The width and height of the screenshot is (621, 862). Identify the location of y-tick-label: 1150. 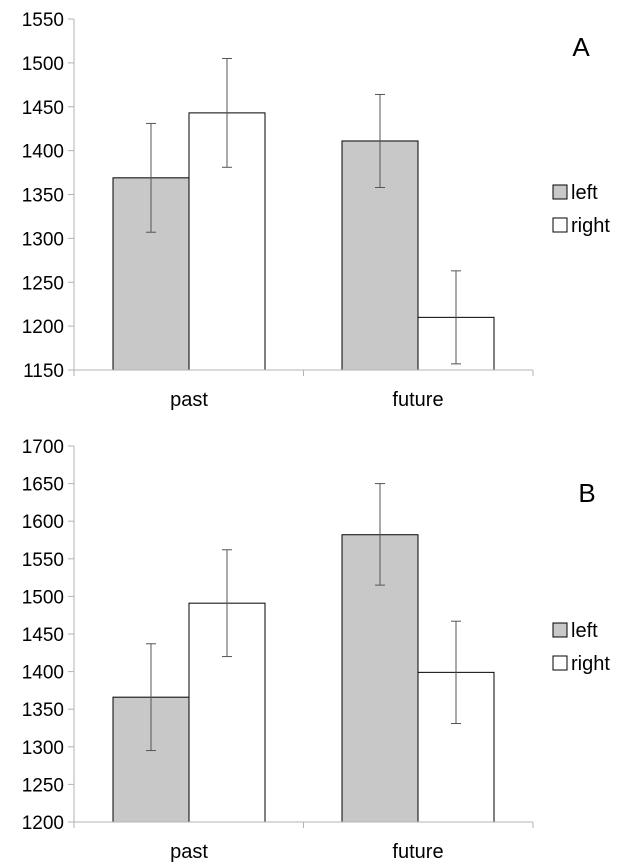
(43, 371).